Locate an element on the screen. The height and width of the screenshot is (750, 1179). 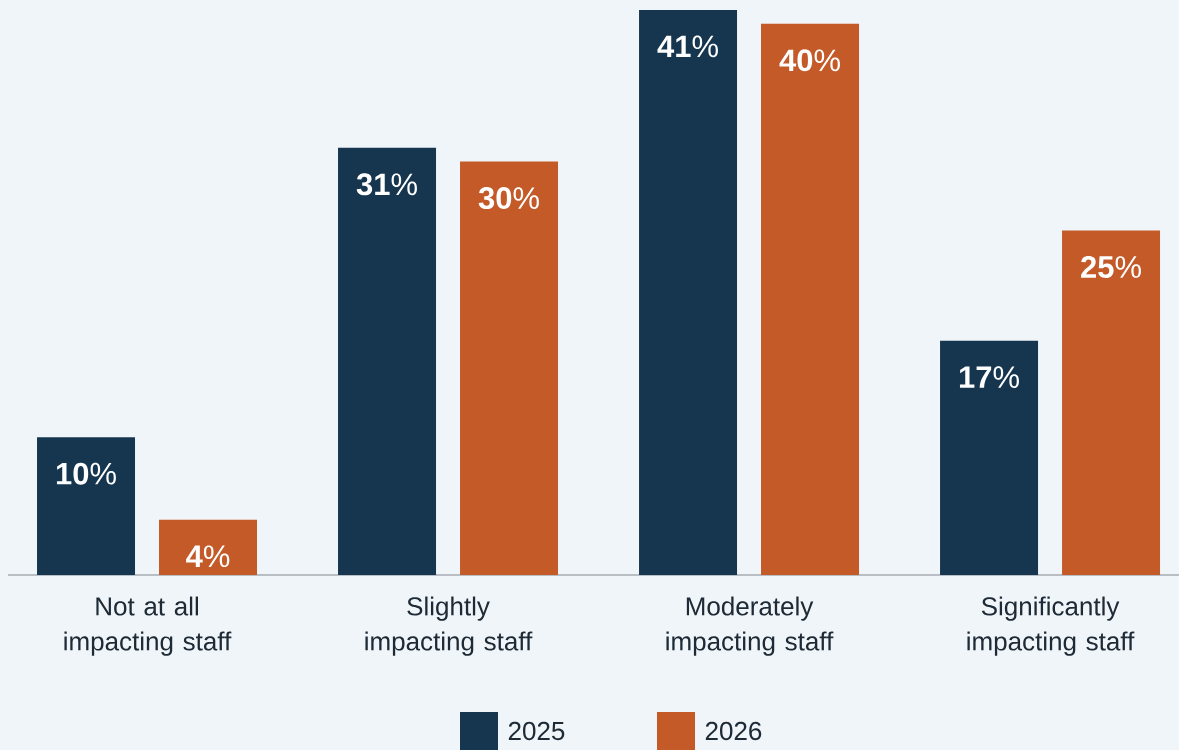
data-label: 10% is located at coordinates (86, 473).